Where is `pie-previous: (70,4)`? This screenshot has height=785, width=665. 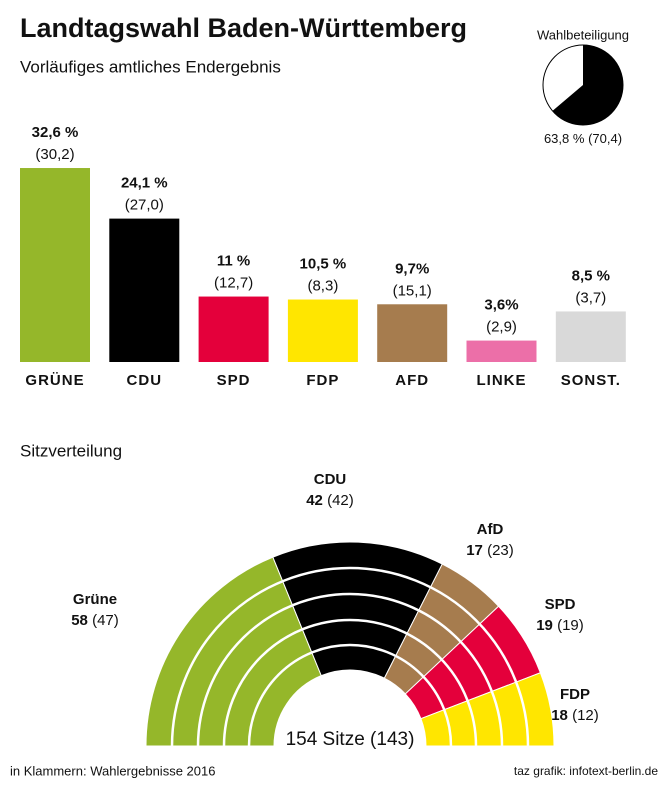
pie-previous: (70,4) is located at coordinates (605, 138).